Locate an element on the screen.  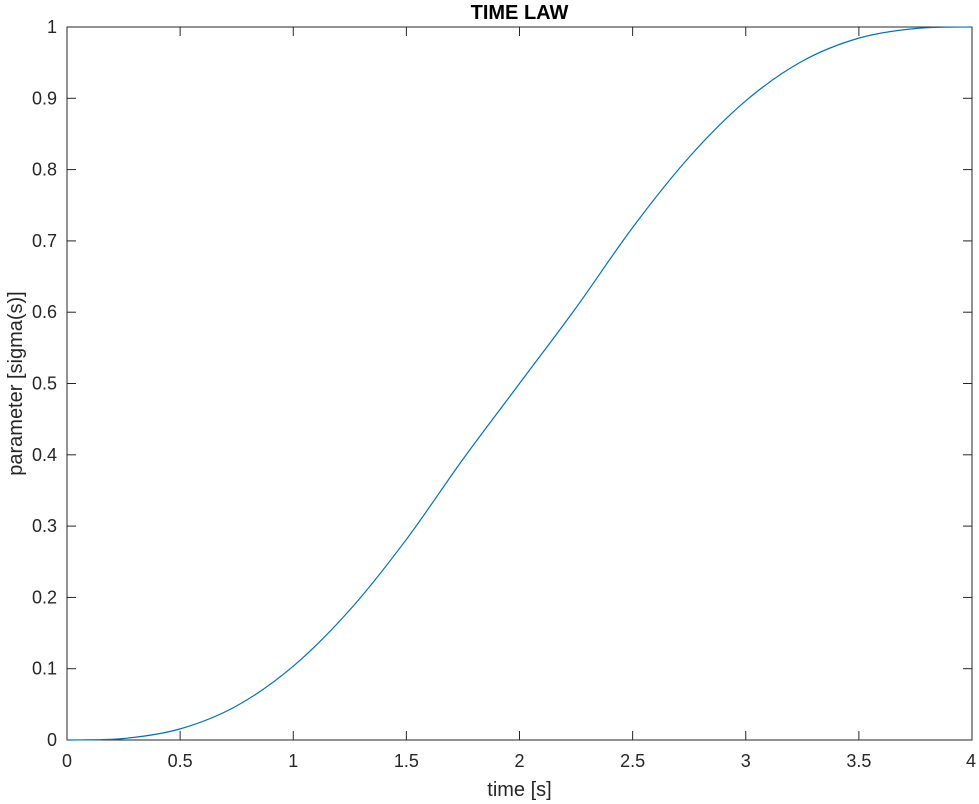
y-tick-label: 0.4 is located at coordinates (44, 455).